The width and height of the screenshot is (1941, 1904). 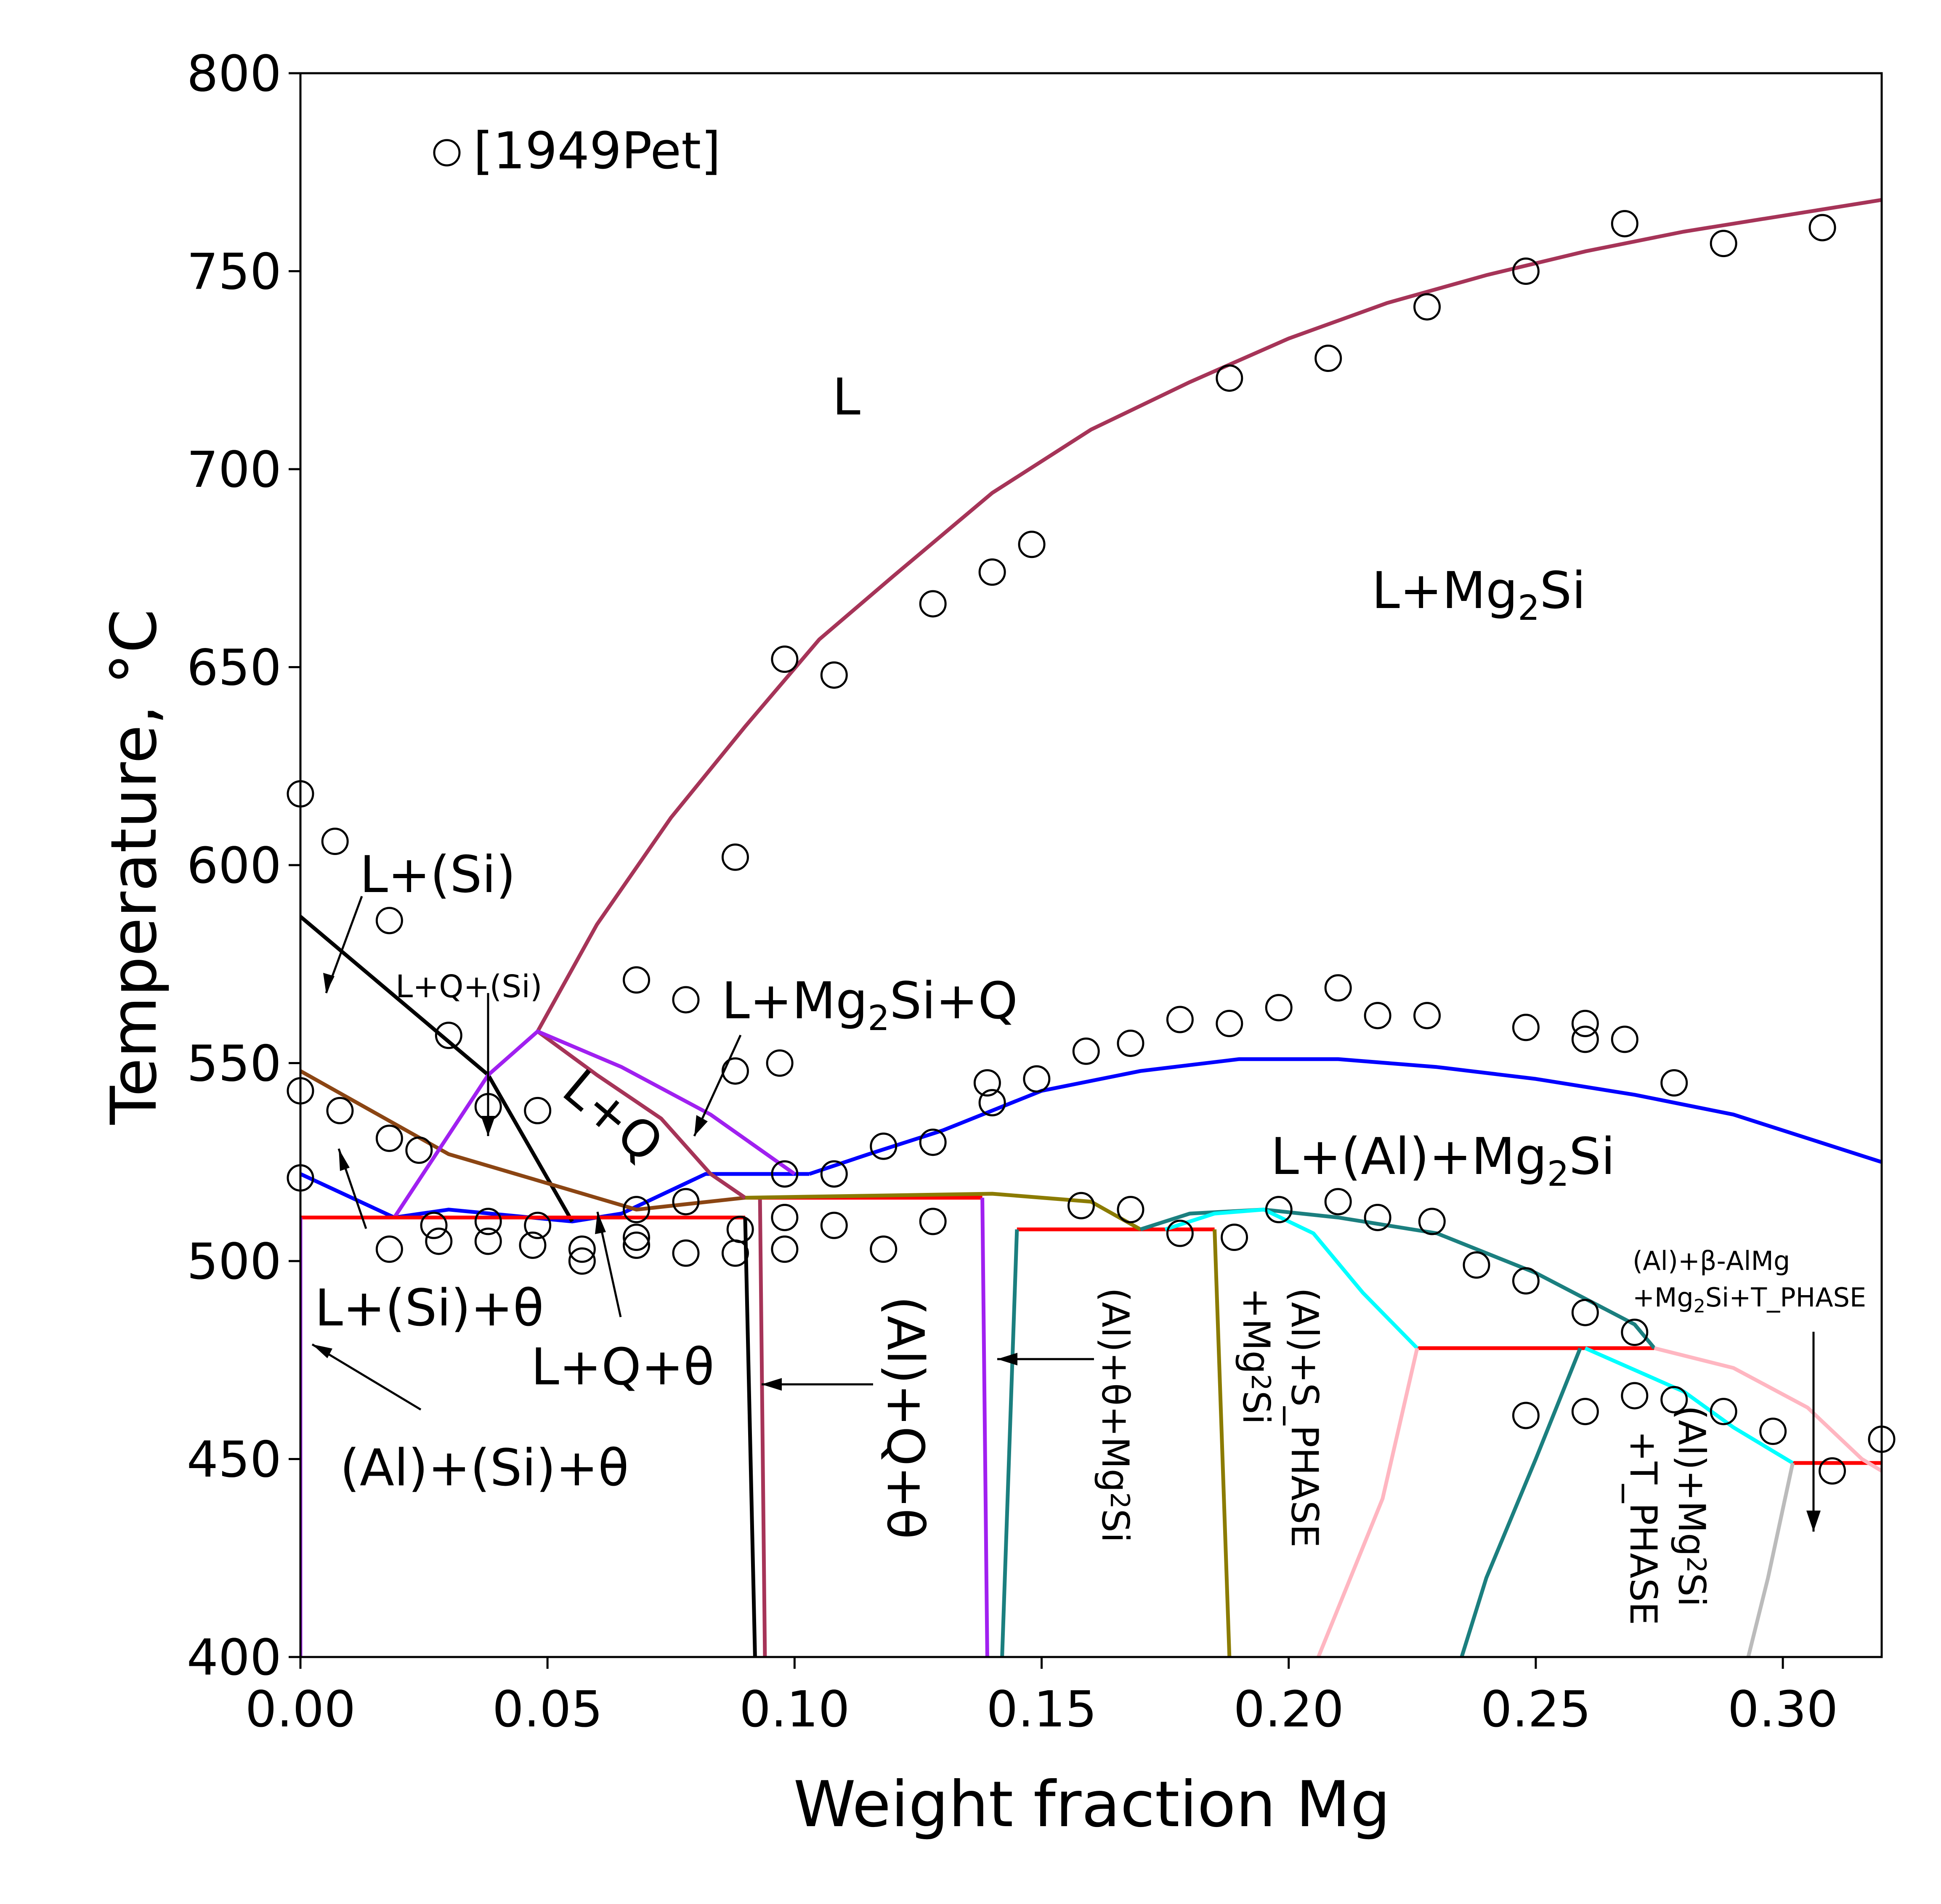 What do you see at coordinates (1479, 595) in the screenshot?
I see `region-label-l-mg2si: L+Mg2Si` at bounding box center [1479, 595].